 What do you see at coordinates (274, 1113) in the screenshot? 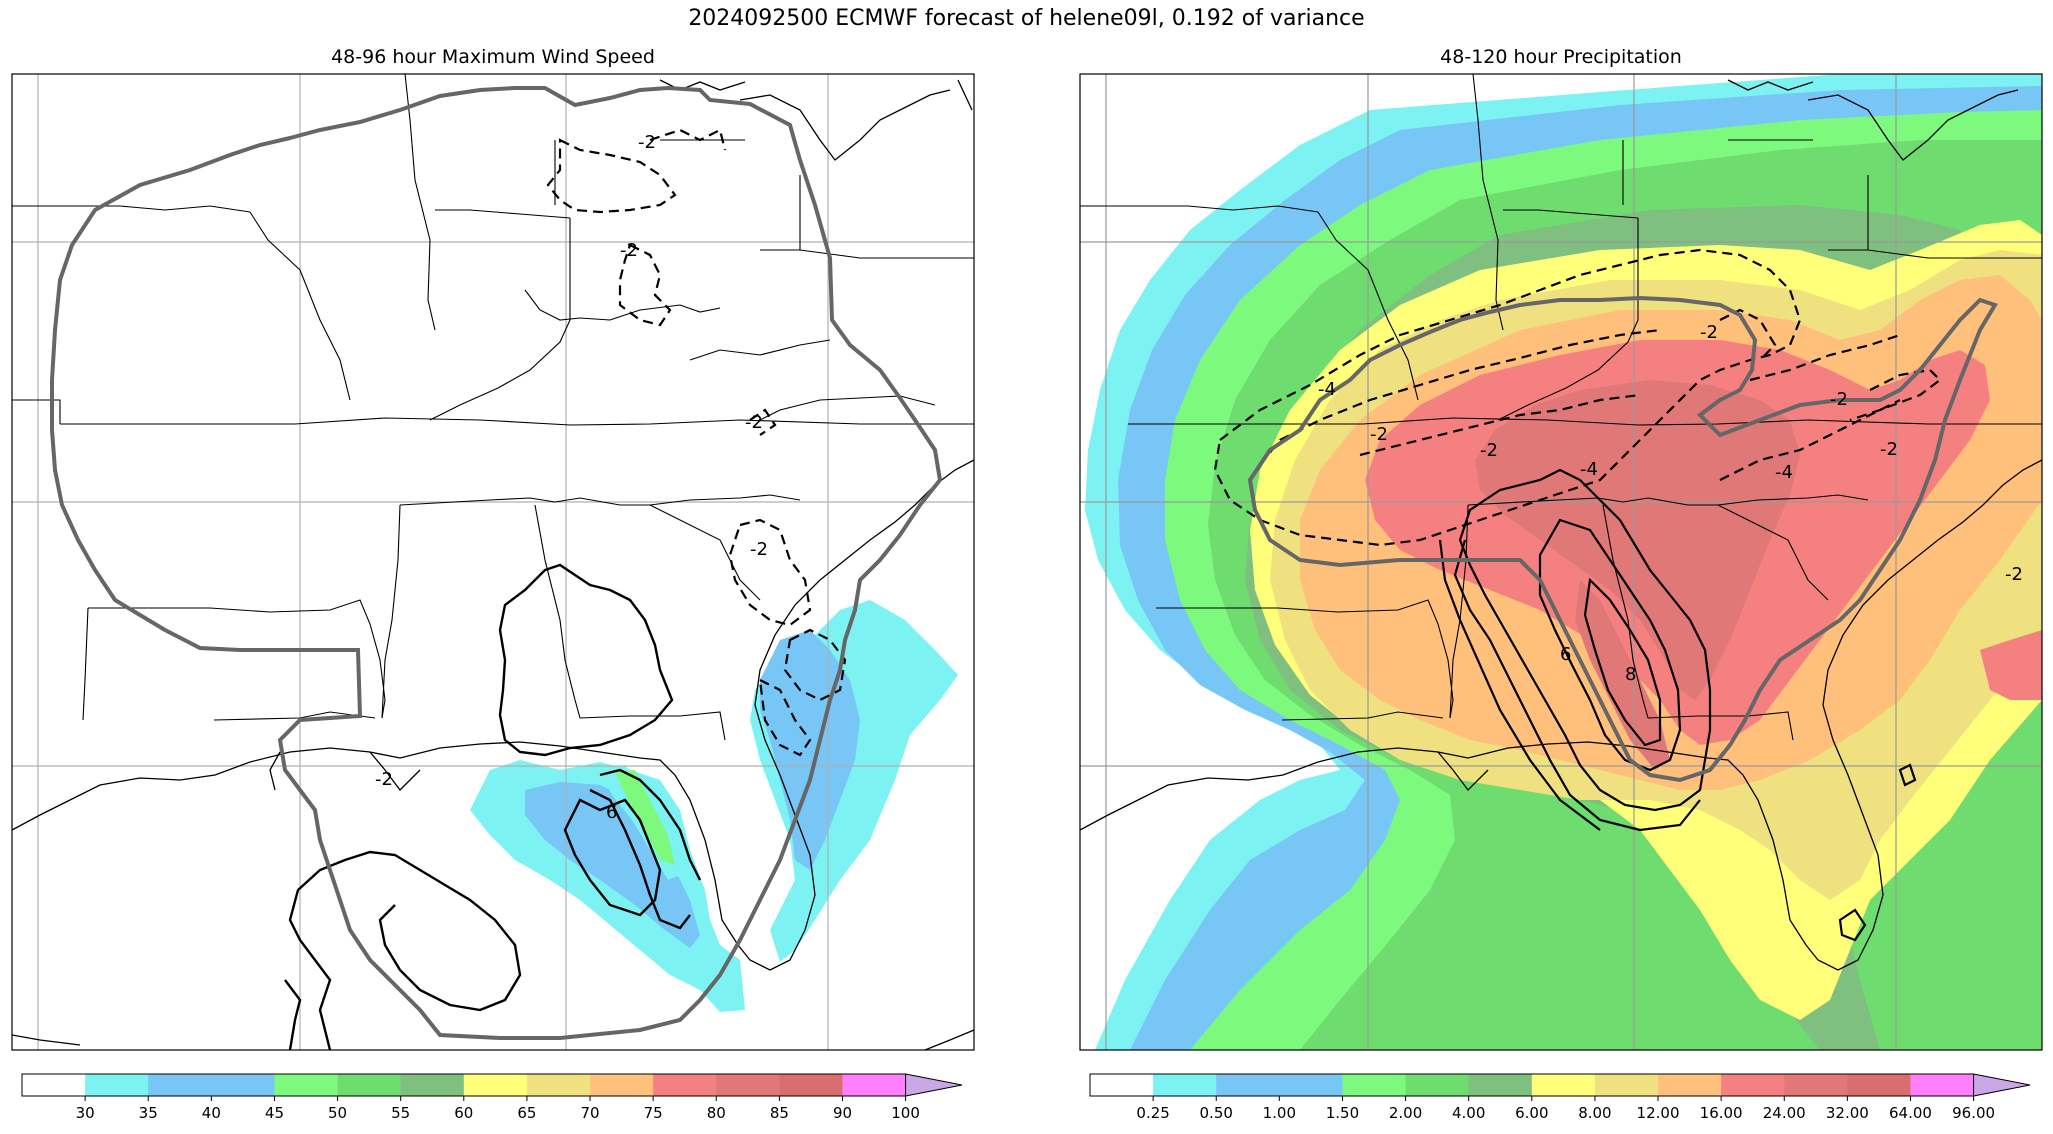
I see `colorbar-tick-label: 45` at bounding box center [274, 1113].